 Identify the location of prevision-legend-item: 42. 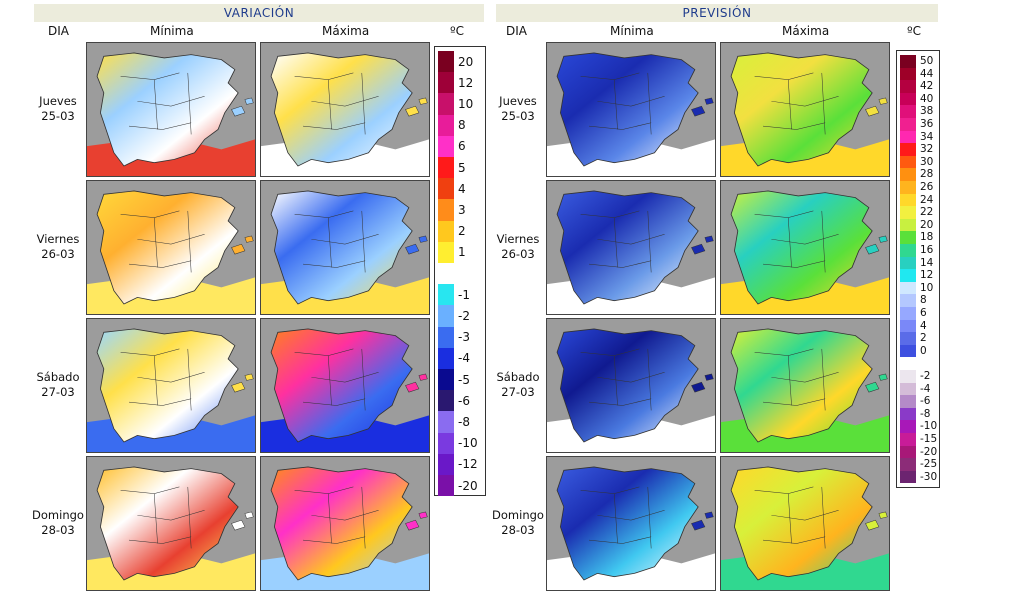
(916, 86).